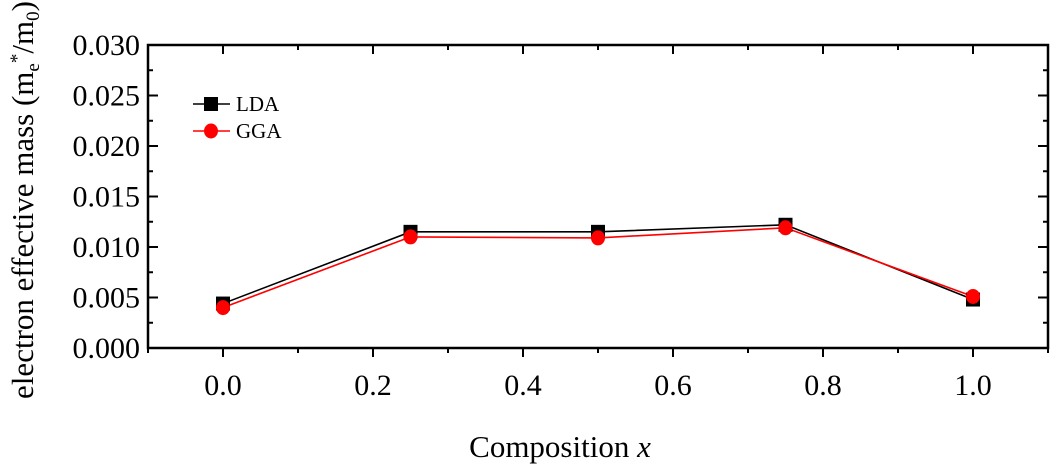 The image size is (1053, 469). Describe the element at coordinates (553, 446) in the screenshot. I see `x-axis-title-text: Composition` at that location.